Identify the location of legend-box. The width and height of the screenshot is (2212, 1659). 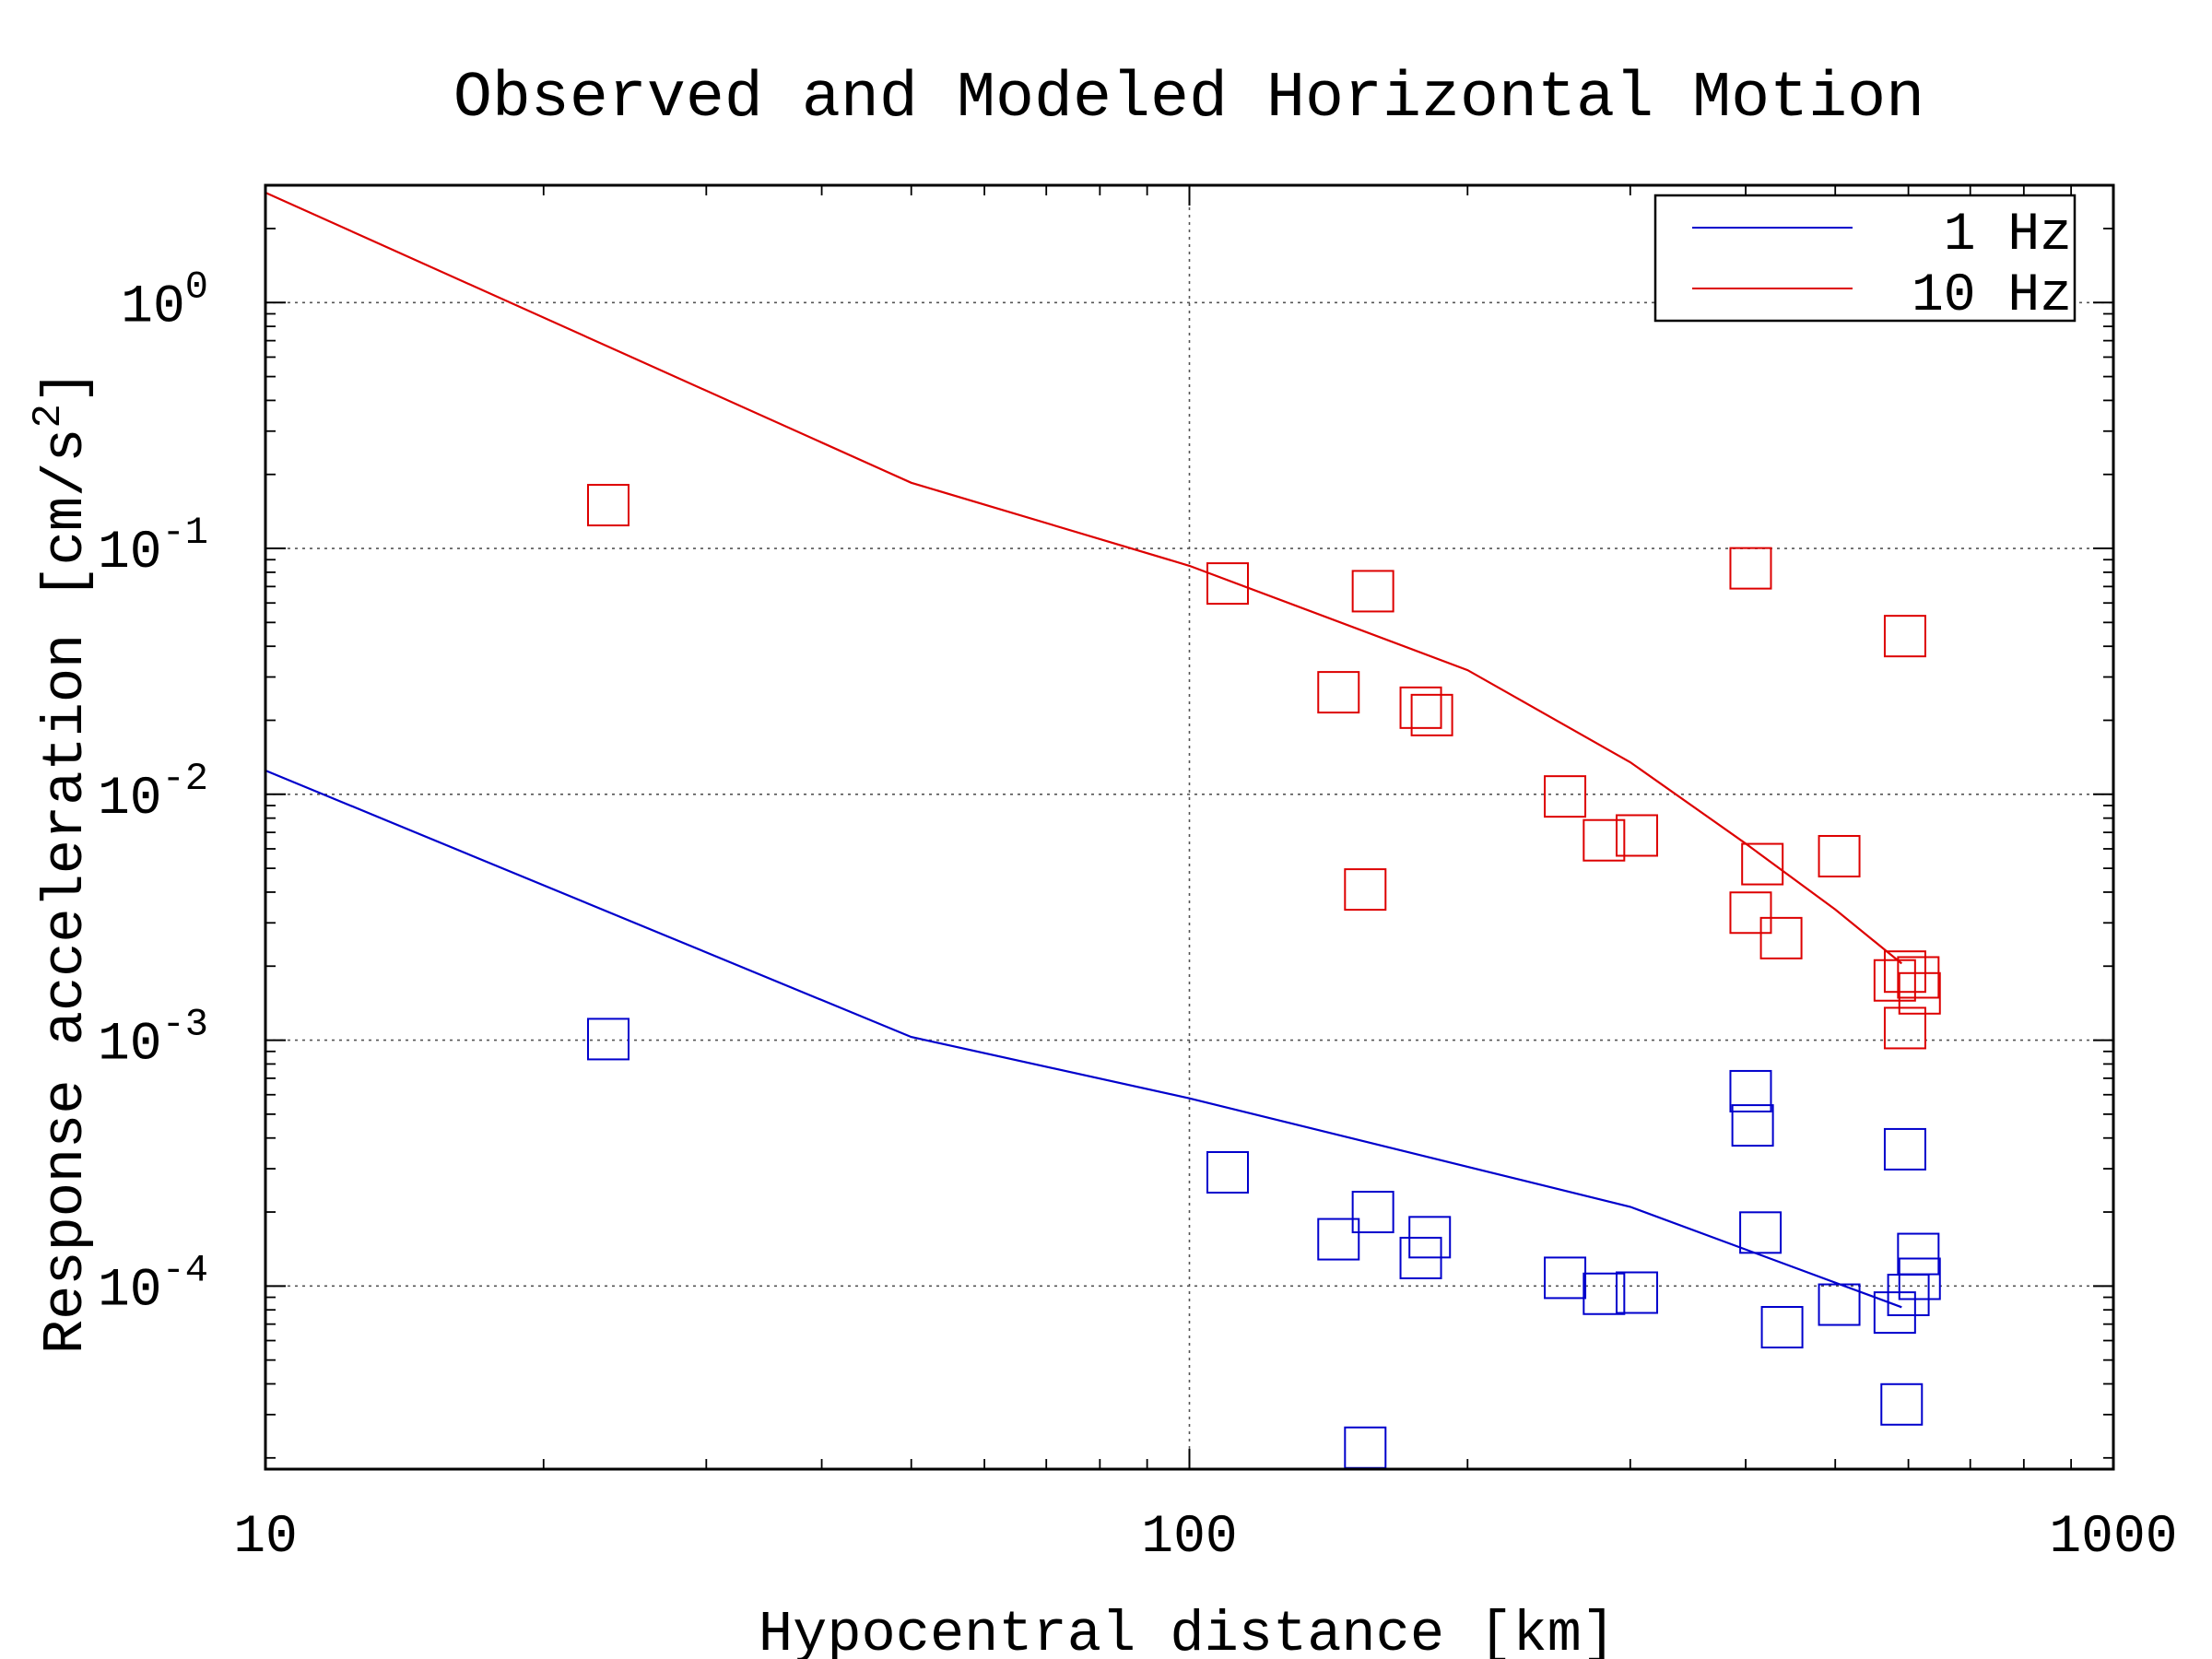
(1865, 258).